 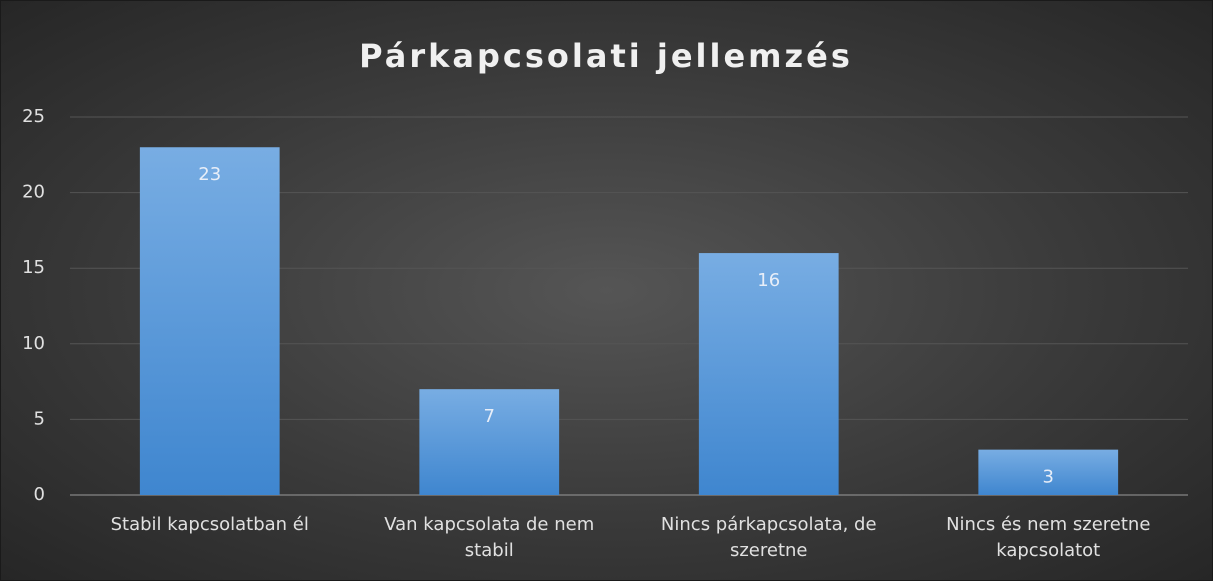 What do you see at coordinates (33, 343) in the screenshot?
I see `y-tick-label: 10` at bounding box center [33, 343].